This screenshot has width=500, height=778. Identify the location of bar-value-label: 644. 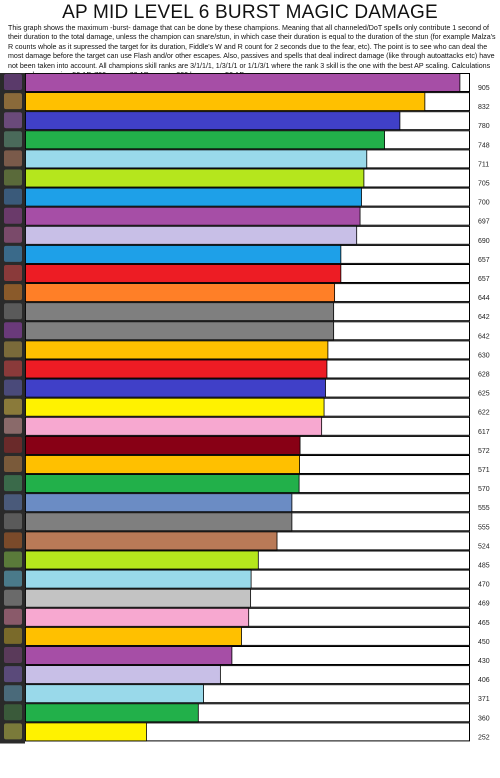
(484, 298).